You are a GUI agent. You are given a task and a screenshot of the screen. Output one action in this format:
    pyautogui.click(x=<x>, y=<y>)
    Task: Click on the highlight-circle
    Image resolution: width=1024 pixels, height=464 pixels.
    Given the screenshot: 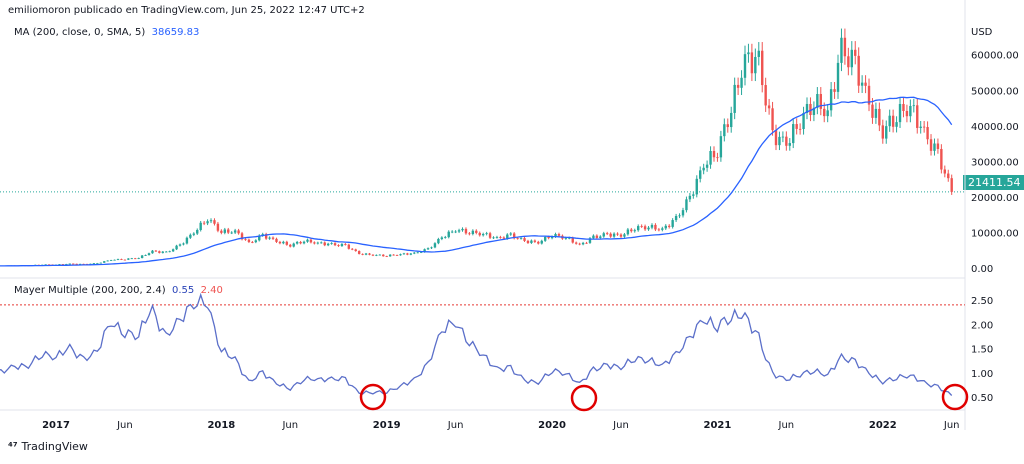 What is the action you would take?
    pyautogui.click(x=955, y=397)
    